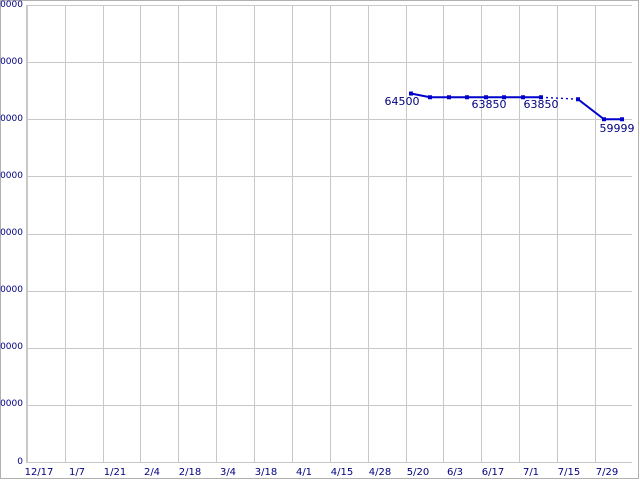  I want to click on y-axis-line, so click(26, 234).